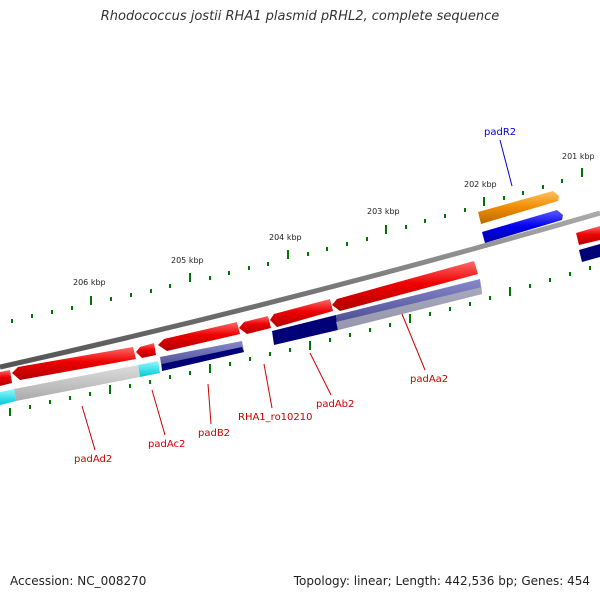 This screenshot has height=600, width=600. What do you see at coordinates (383, 211) in the screenshot?
I see `kbp-label-203: 203 kbp` at bounding box center [383, 211].